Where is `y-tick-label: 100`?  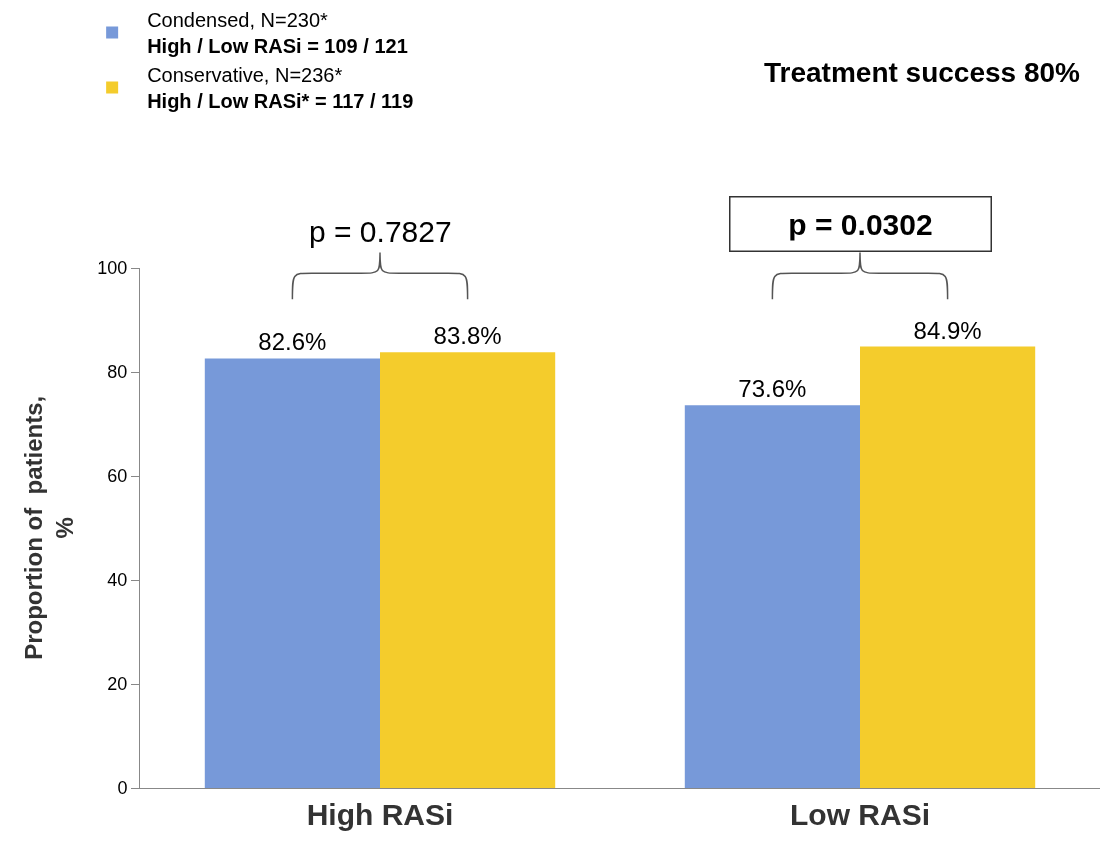 y-tick-label: 100 is located at coordinates (112, 268).